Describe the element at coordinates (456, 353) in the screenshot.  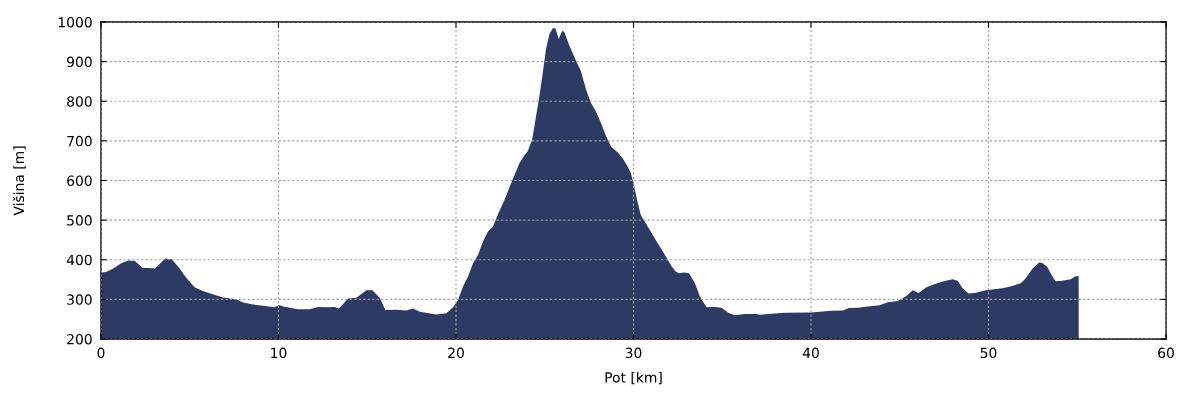
I see `x-tick-label: 20` at that location.